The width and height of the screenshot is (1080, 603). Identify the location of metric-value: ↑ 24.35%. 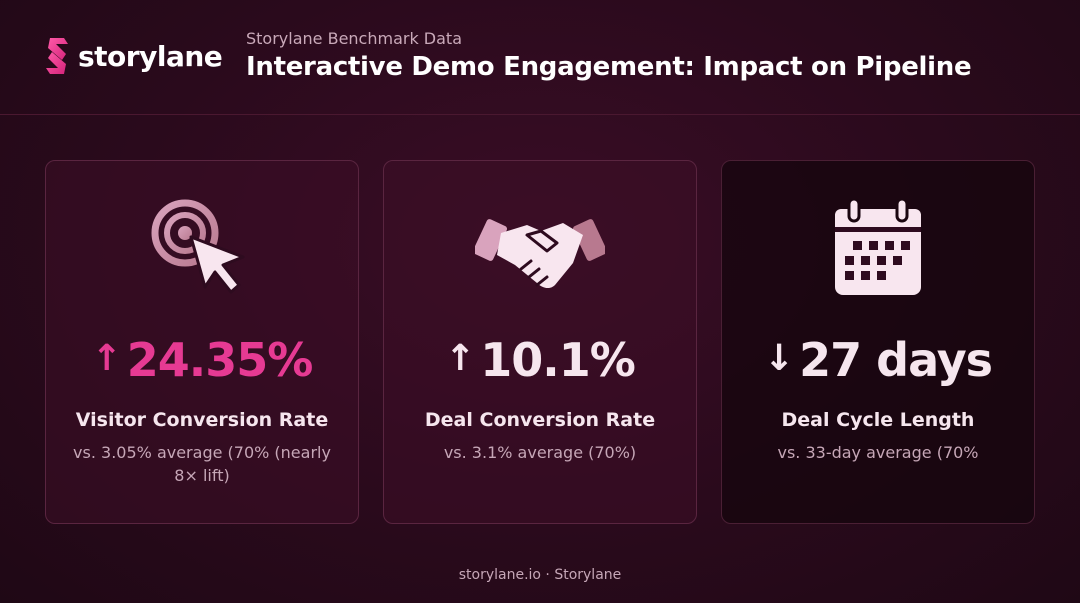
(202, 360).